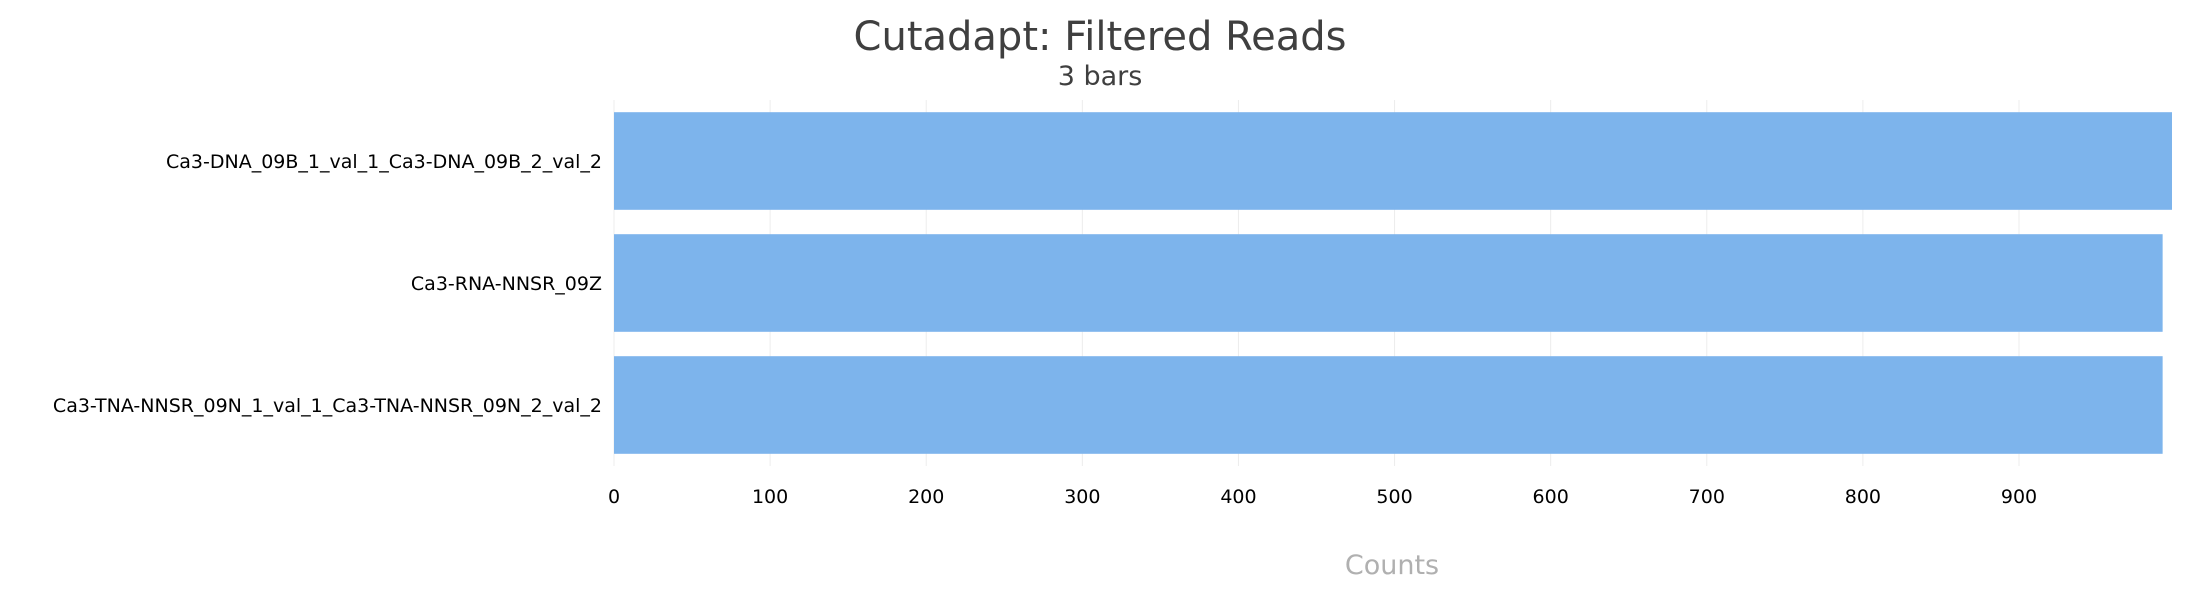 The image size is (2200, 600). What do you see at coordinates (1082, 497) in the screenshot?
I see `x-tick-label: 300` at bounding box center [1082, 497].